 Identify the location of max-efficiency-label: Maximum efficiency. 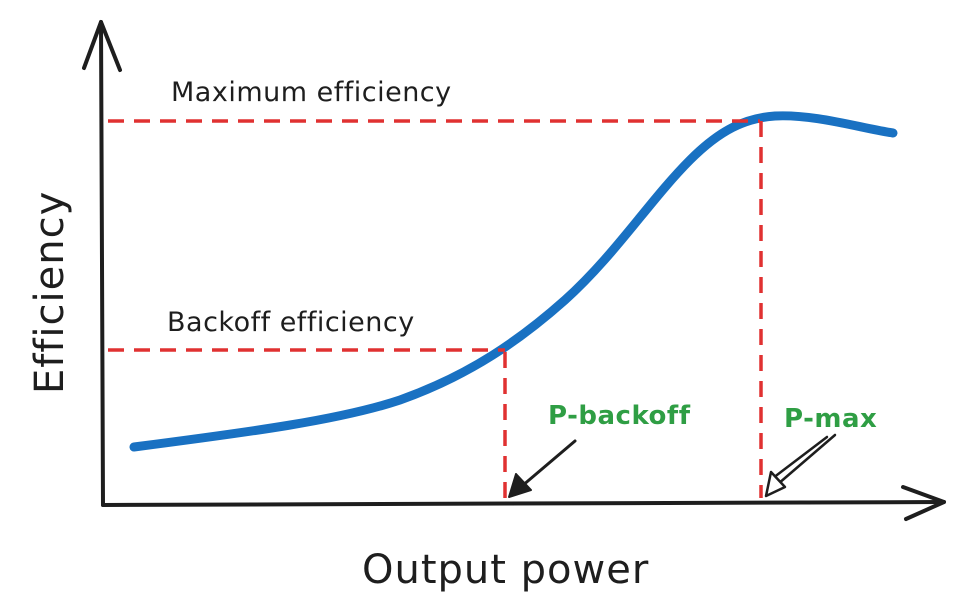
(311, 92).